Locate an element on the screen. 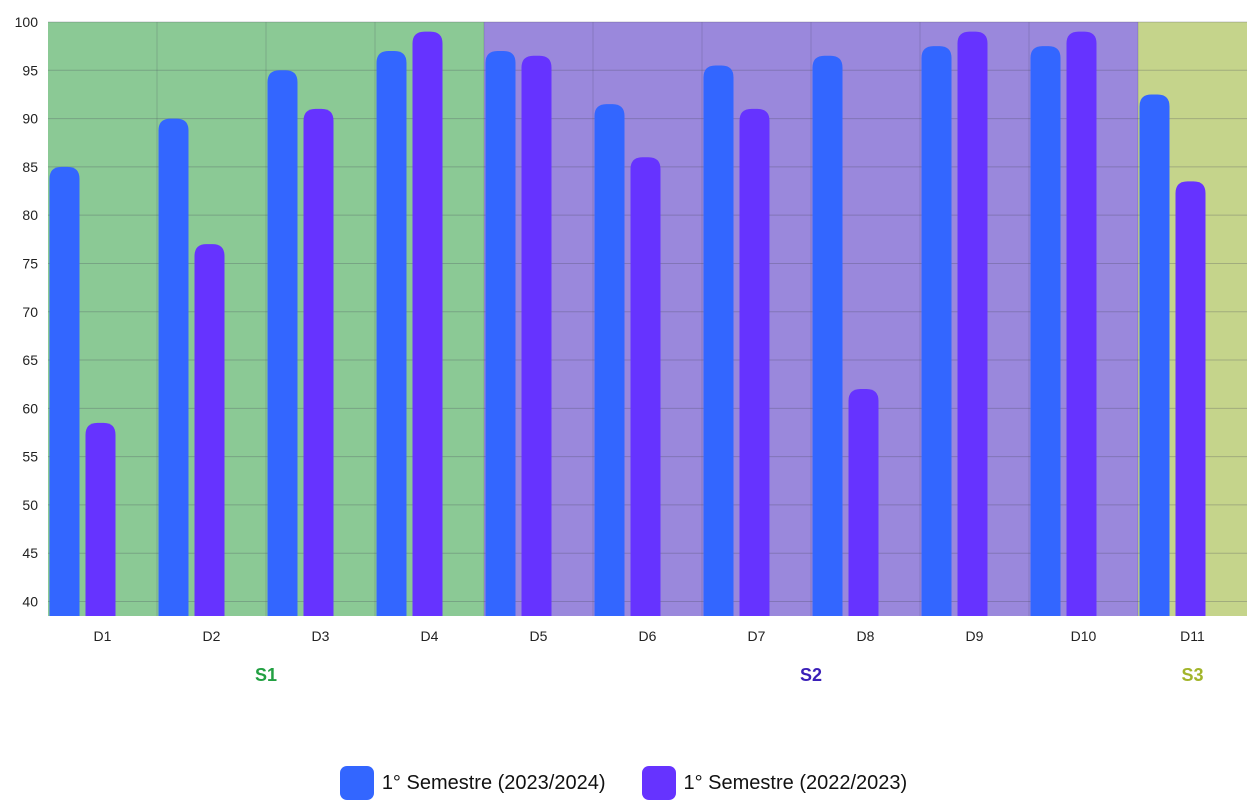 This screenshot has height=800, width=1247. x-tick-label-d4: D4 is located at coordinates (430, 636).